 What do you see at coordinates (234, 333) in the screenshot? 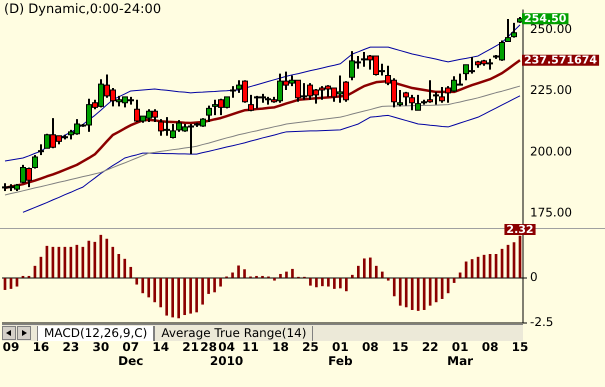
I see `text: Average True Range(14)` at bounding box center [234, 333].